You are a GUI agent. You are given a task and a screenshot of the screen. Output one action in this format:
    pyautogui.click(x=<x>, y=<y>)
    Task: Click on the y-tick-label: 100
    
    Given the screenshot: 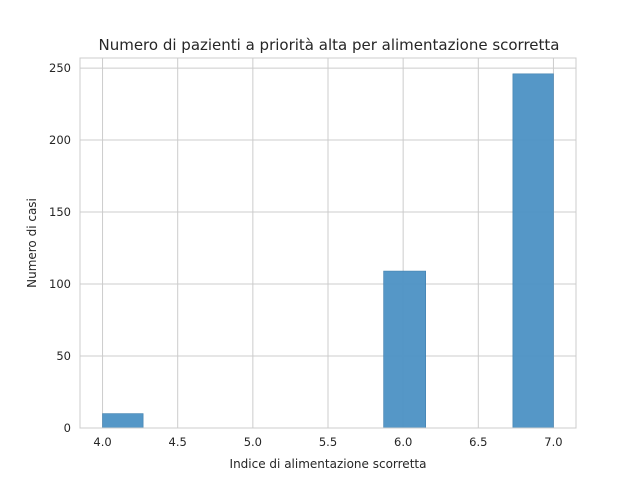 What is the action you would take?
    pyautogui.click(x=60, y=284)
    